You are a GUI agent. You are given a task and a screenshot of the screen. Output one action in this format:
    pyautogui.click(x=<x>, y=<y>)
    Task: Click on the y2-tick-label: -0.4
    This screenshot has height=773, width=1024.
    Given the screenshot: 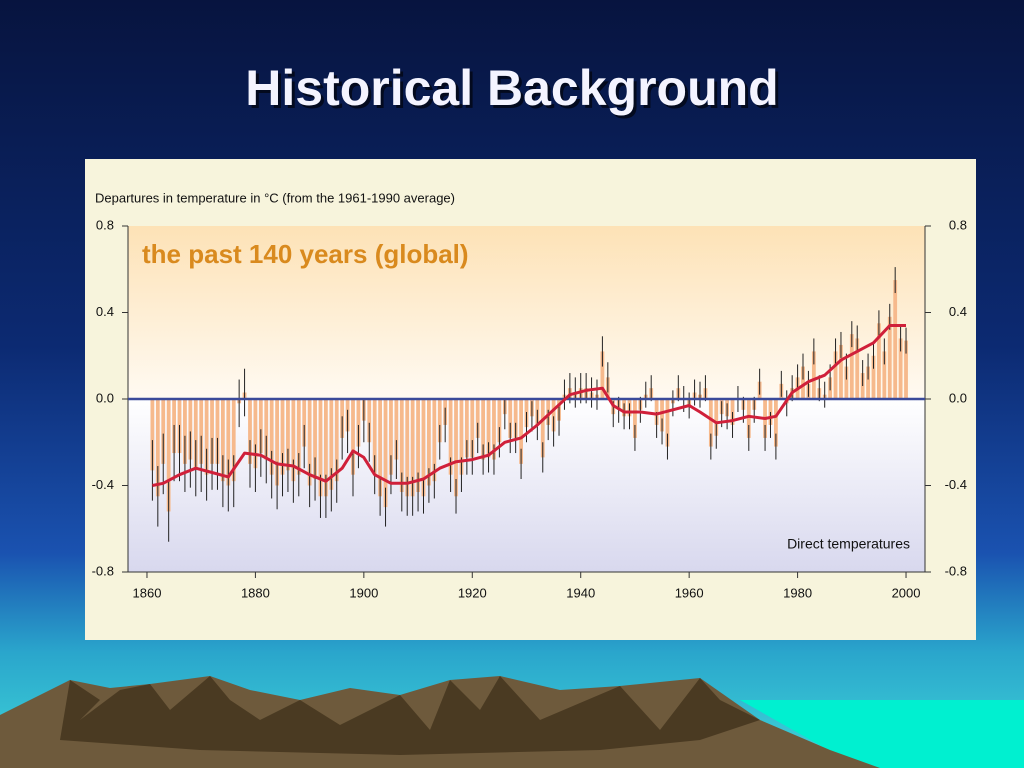 What is the action you would take?
    pyautogui.click(x=956, y=484)
    